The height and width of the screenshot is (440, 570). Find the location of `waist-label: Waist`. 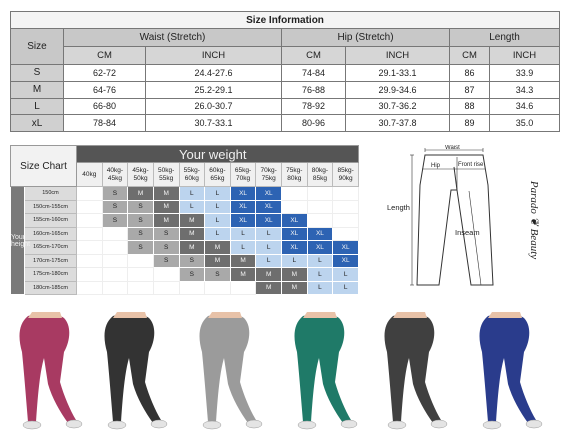

waist-label: Waist is located at coordinates (452, 148).